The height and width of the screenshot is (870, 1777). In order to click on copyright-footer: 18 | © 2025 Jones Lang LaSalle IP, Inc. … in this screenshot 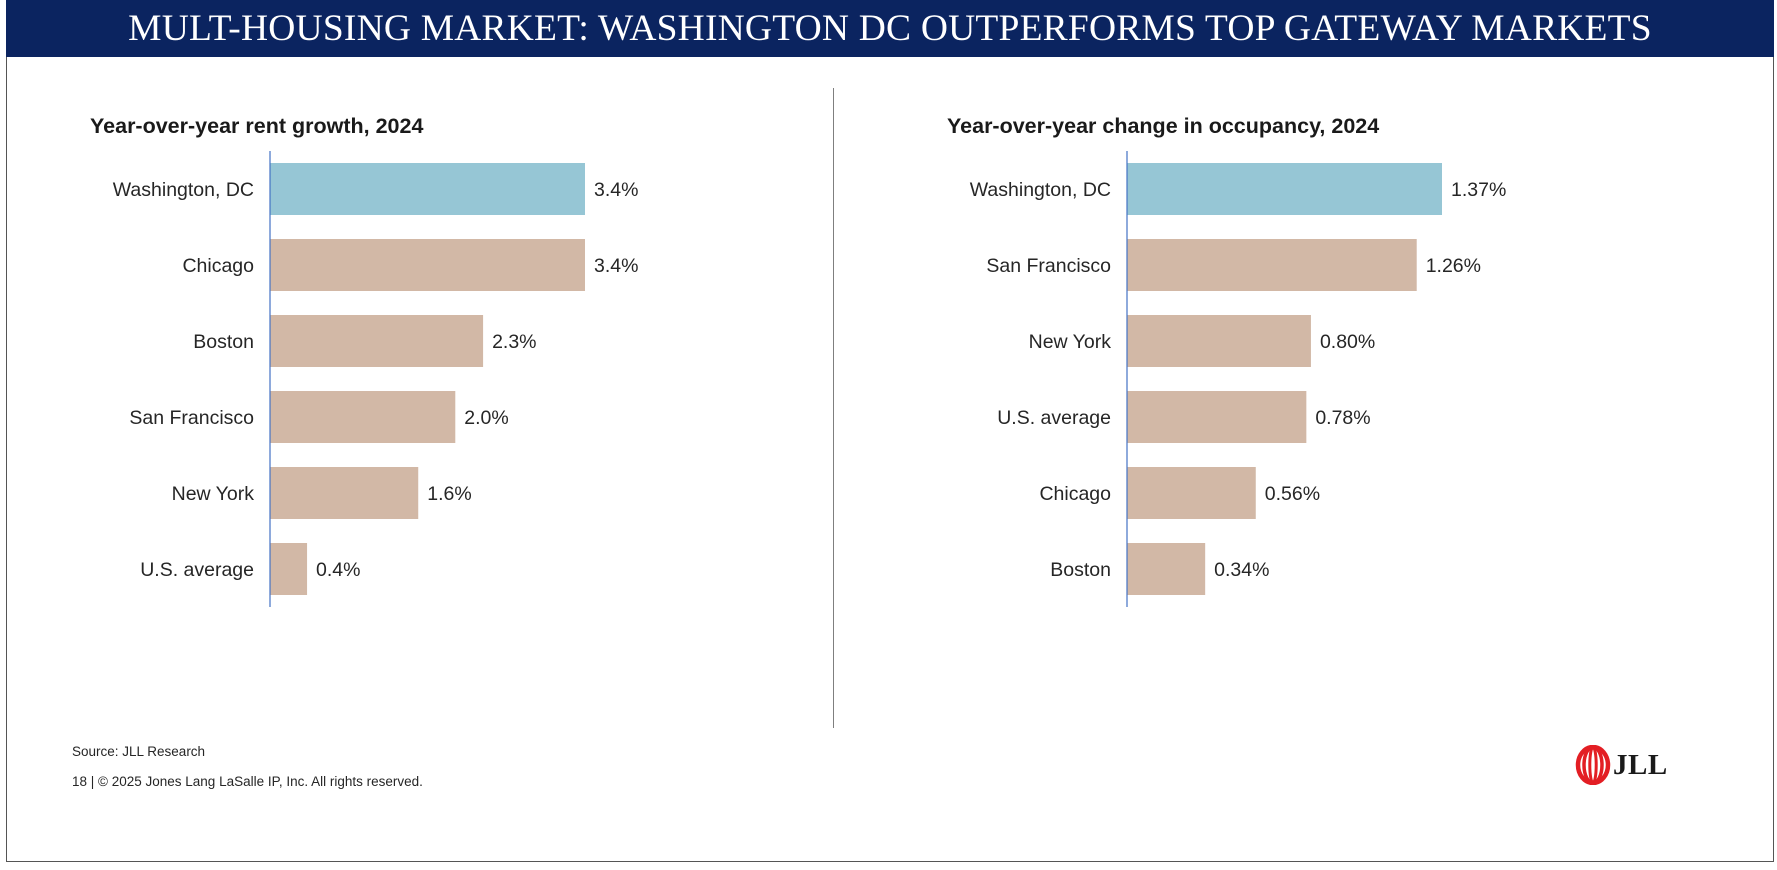, I will do `click(247, 781)`.